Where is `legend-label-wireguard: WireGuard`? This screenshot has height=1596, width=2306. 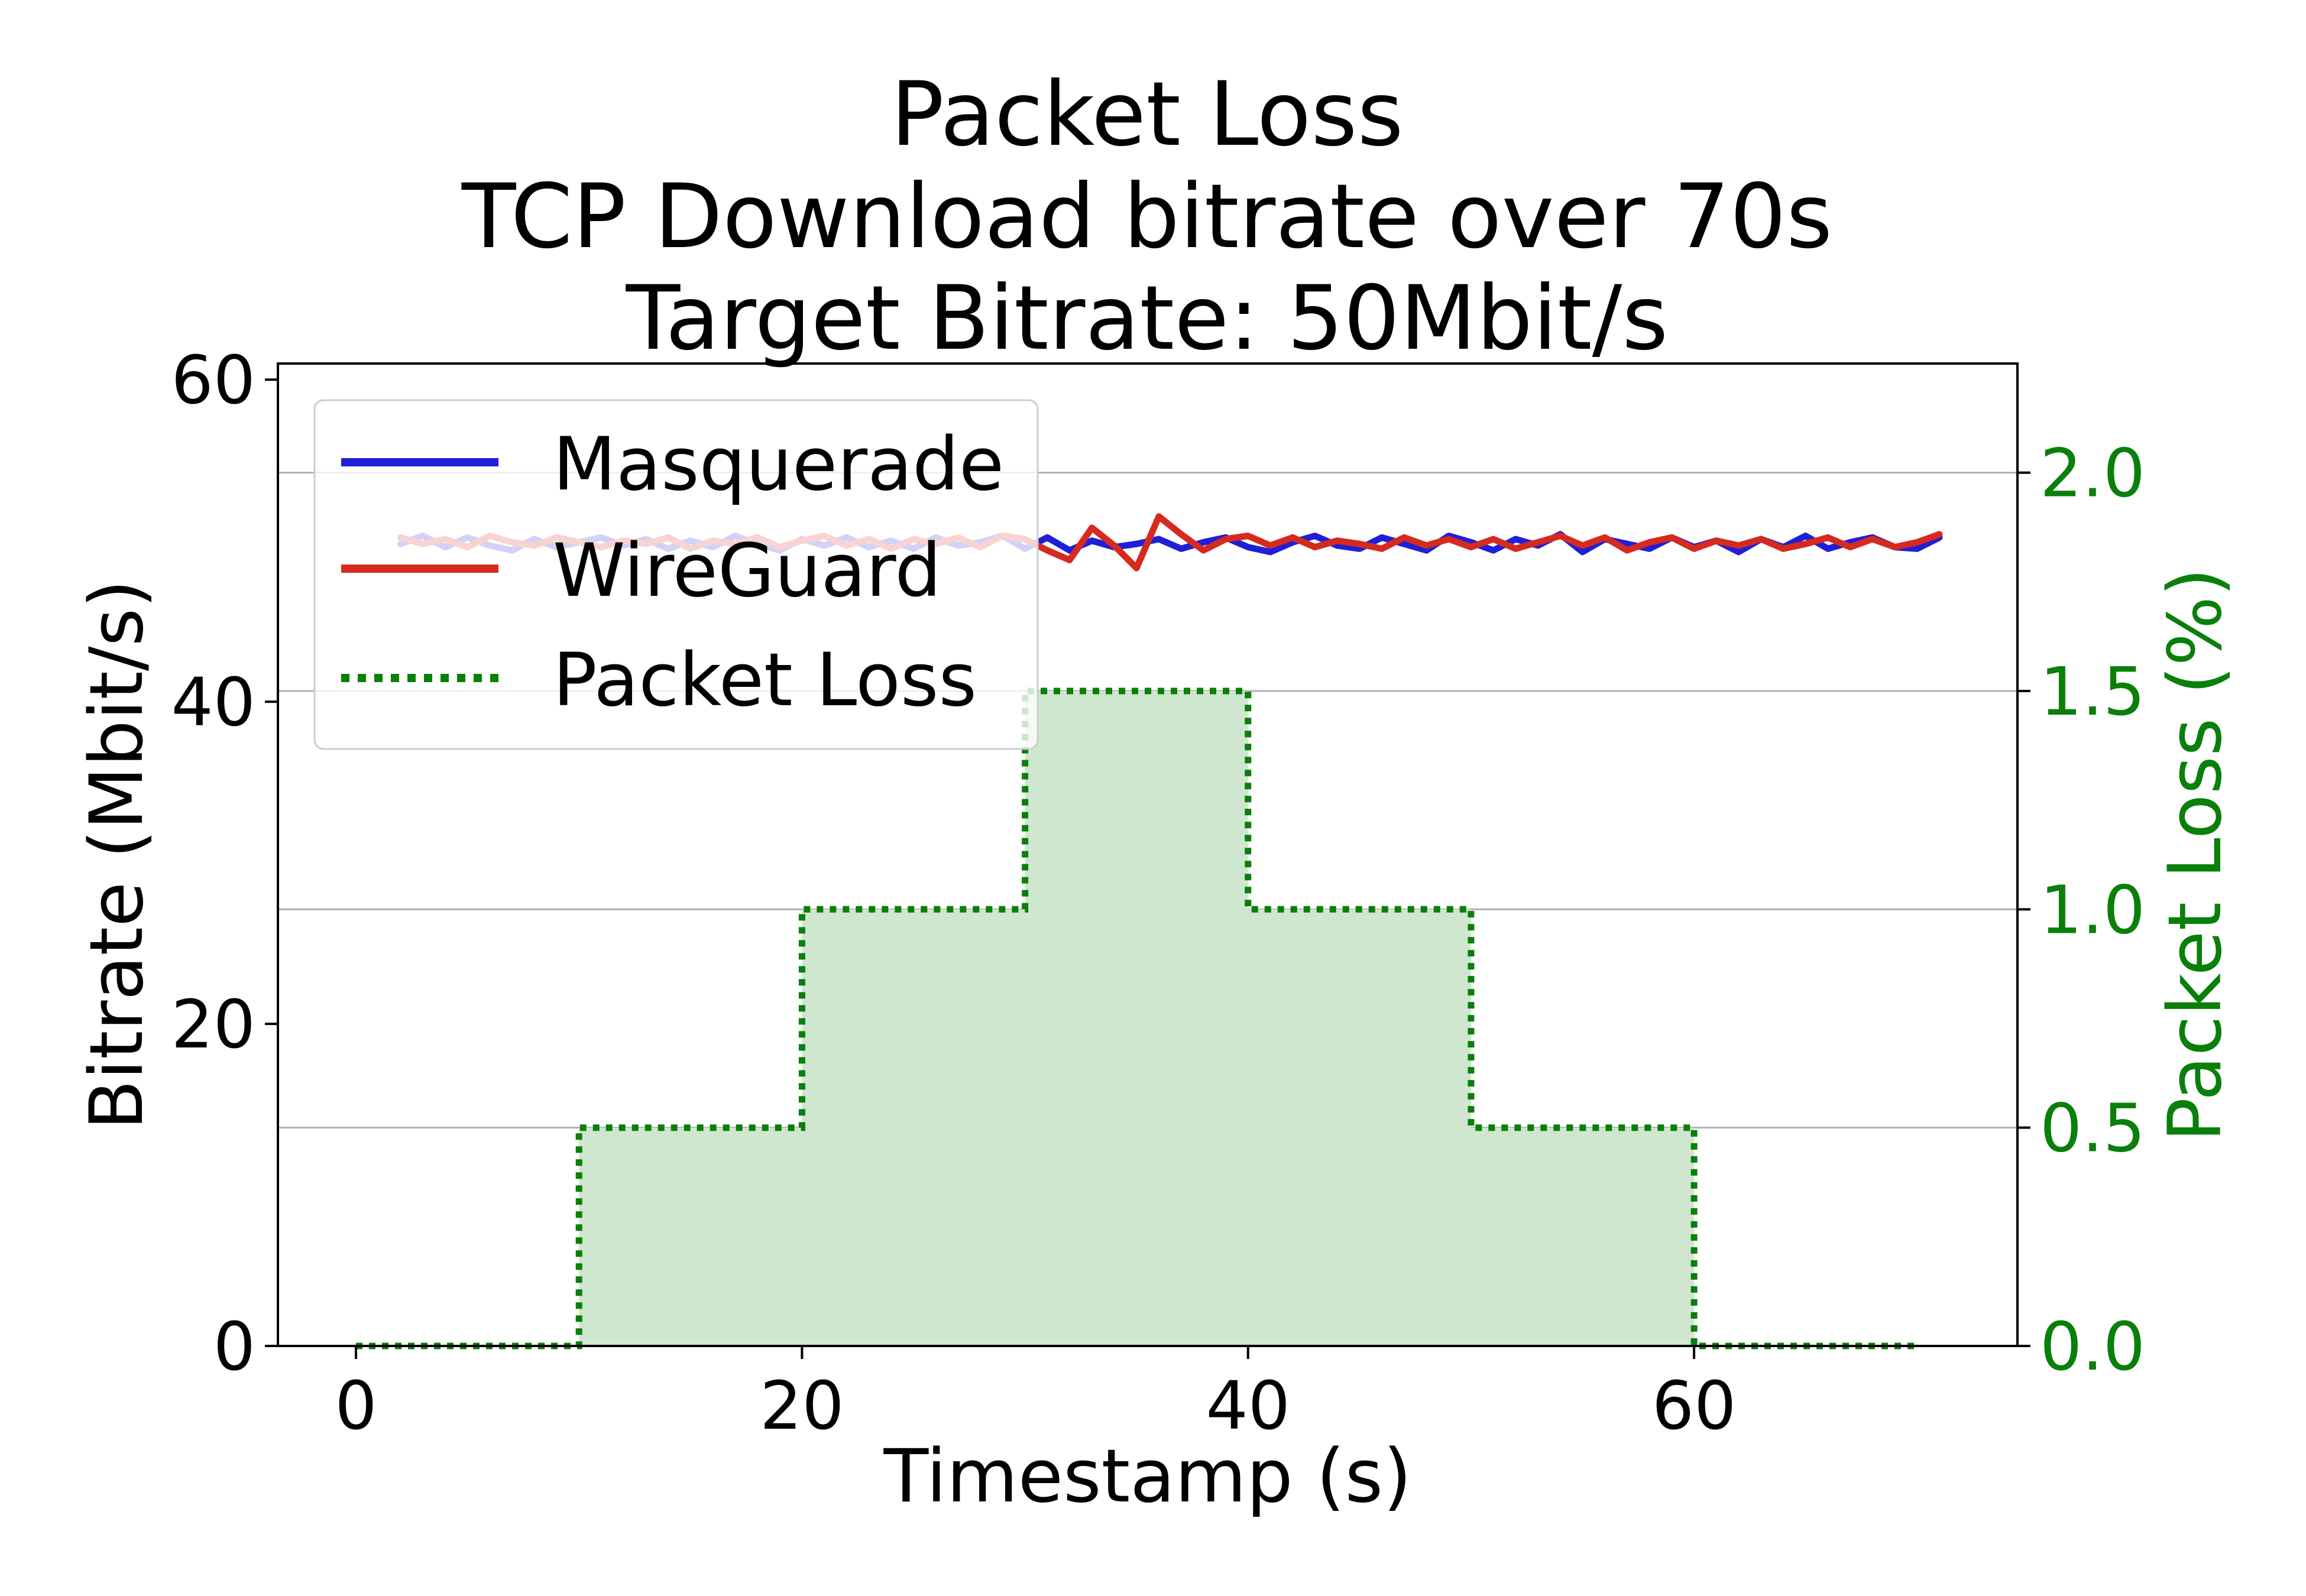 legend-label-wireguard: WireGuard is located at coordinates (747, 571).